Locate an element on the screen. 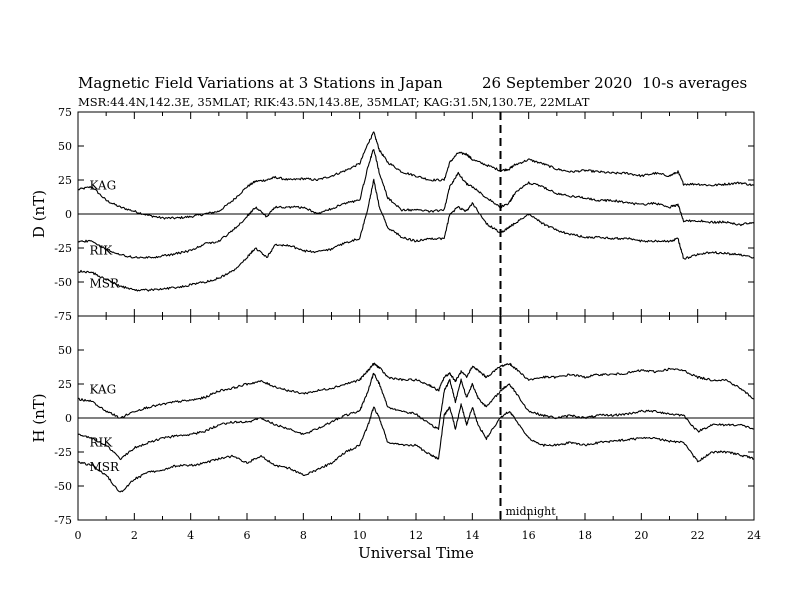 The height and width of the screenshot is (612, 792). x-tick-label: 22 is located at coordinates (698, 535).